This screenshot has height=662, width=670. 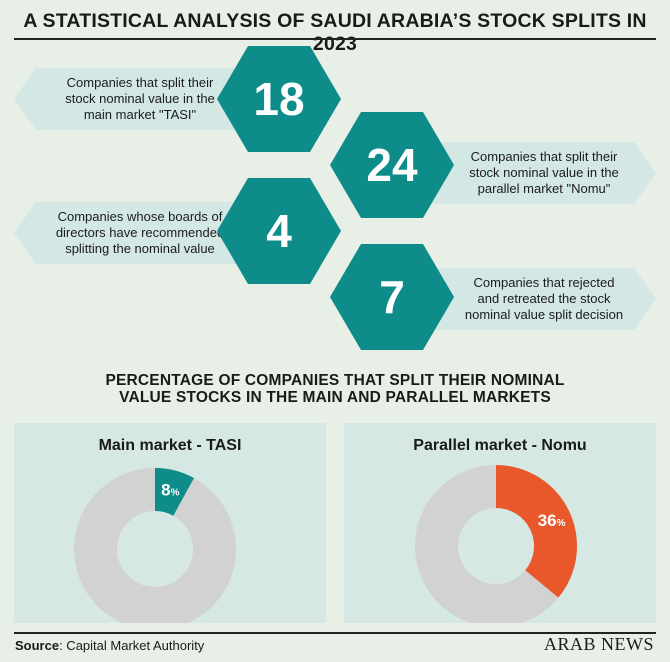 What do you see at coordinates (392, 165) in the screenshot?
I see `stat-value-2: 24` at bounding box center [392, 165].